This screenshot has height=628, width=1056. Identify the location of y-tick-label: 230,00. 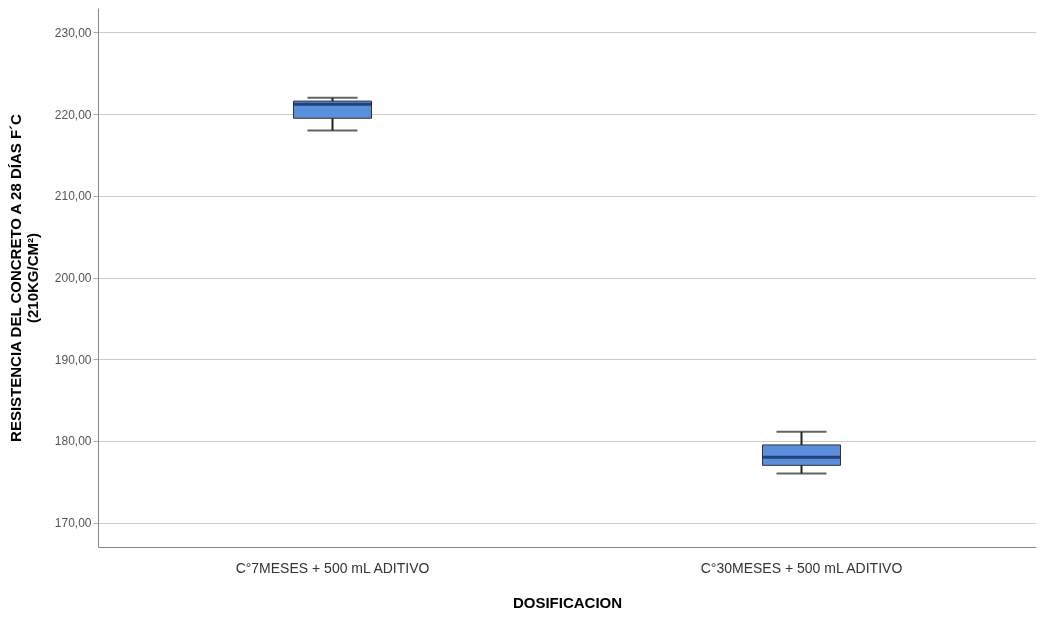
(73, 33).